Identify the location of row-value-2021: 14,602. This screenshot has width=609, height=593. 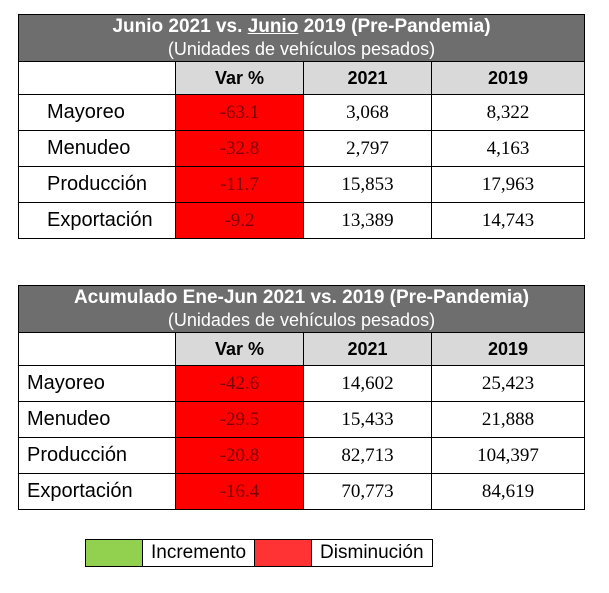
(367, 383).